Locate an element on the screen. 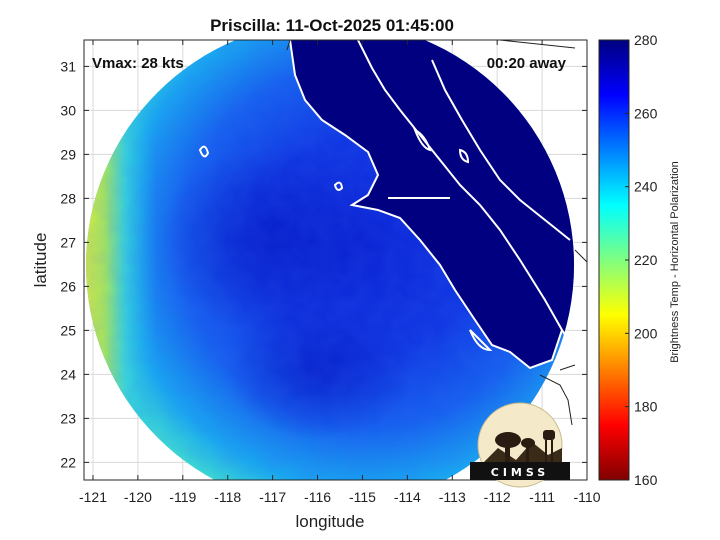  colorbar-tick-label: 220 is located at coordinates (646, 260).